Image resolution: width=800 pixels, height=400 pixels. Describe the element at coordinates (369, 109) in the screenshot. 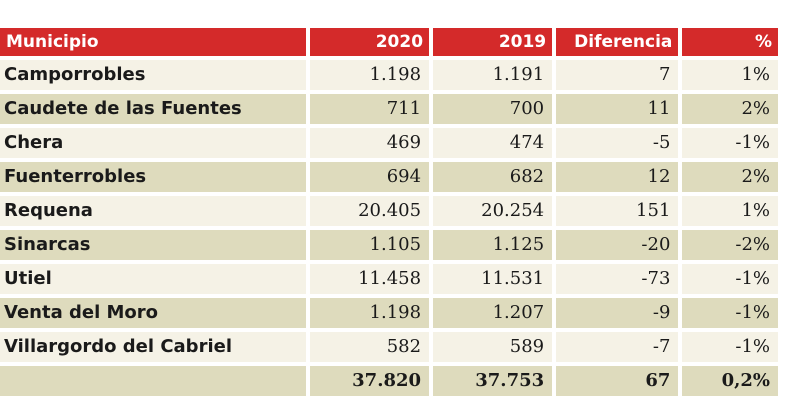

I see `cell-2020: 711` at that location.